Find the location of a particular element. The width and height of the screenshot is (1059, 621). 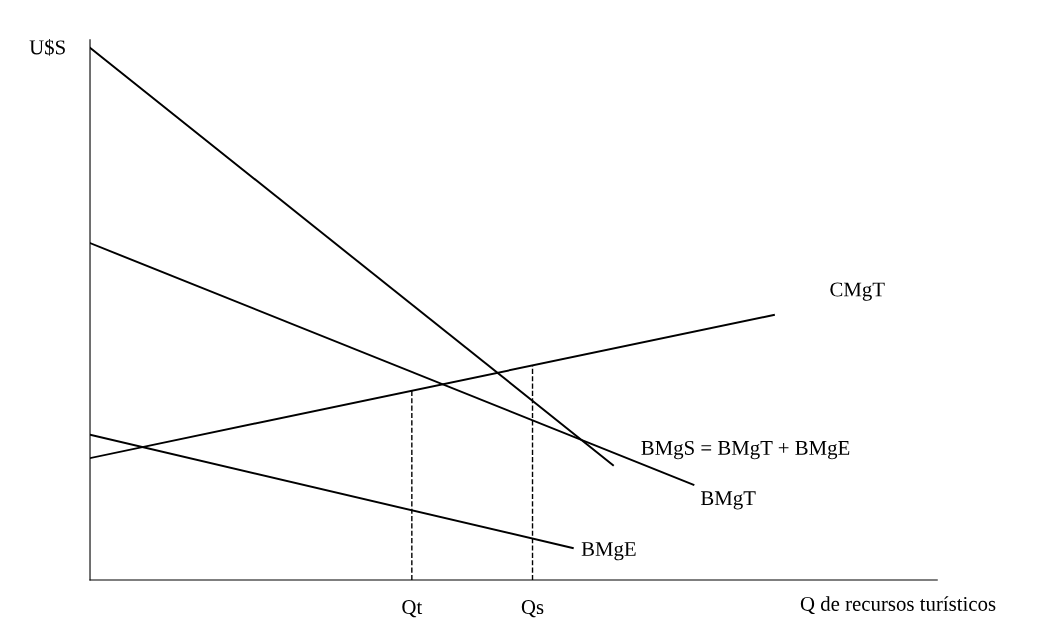

x-tick-label: Qt is located at coordinates (412, 609).